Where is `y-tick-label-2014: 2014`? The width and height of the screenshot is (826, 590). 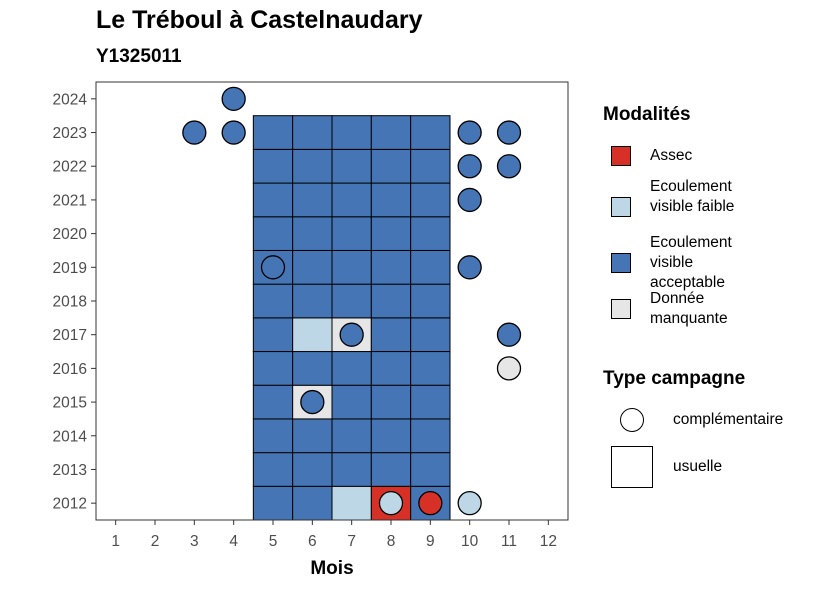
y-tick-label-2014: 2014 is located at coordinates (70, 436).